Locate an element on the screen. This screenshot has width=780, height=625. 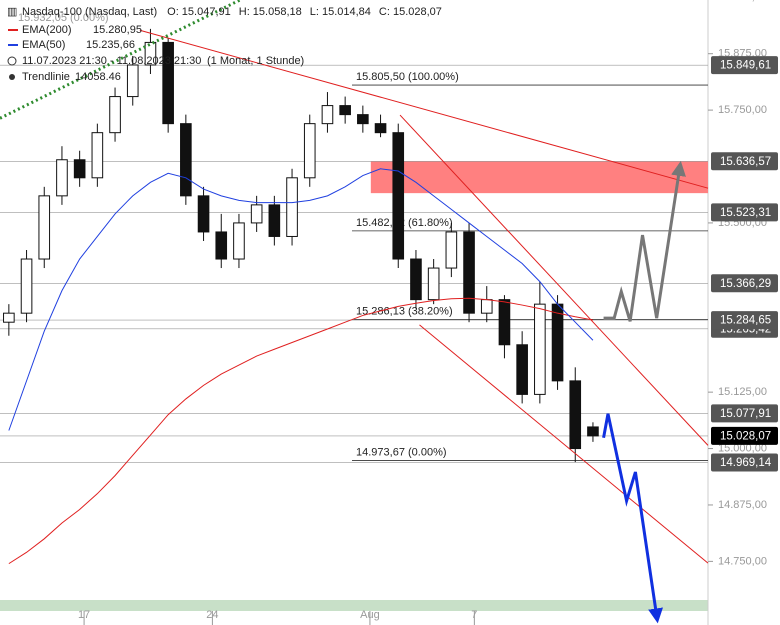
fib-label: 15.805,50 (100.00%) is located at coordinates (407, 77).